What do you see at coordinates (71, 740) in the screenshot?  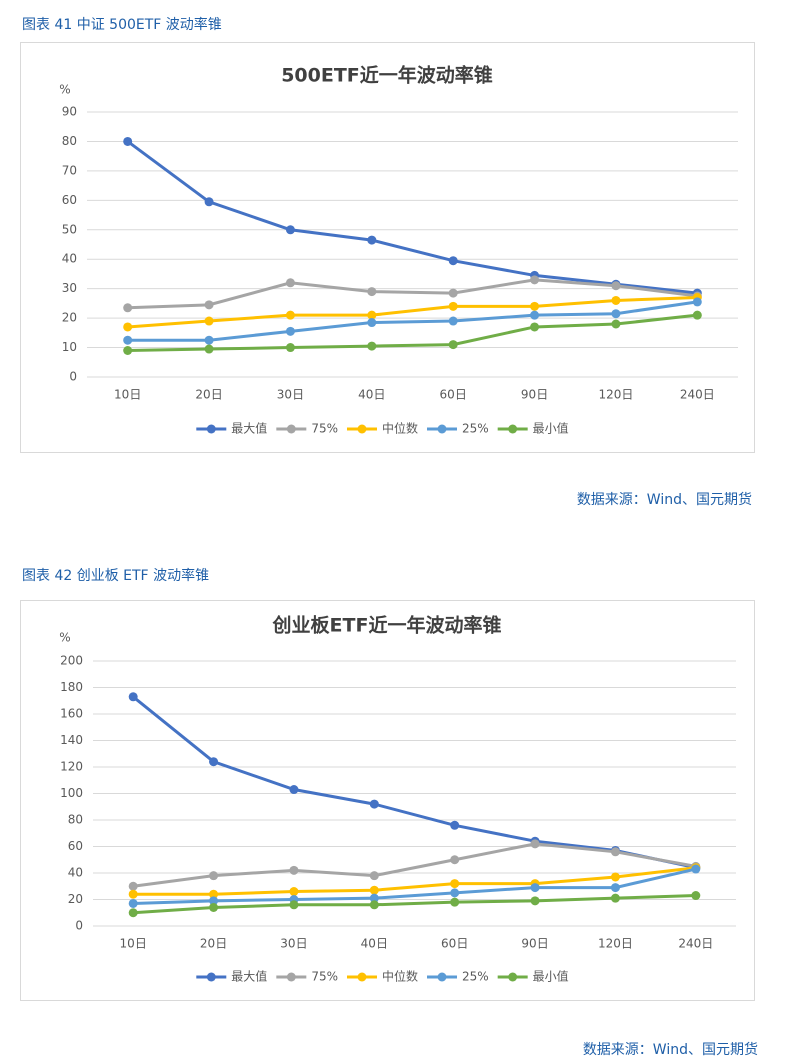 I see `y-tick-label: 140` at bounding box center [71, 740].